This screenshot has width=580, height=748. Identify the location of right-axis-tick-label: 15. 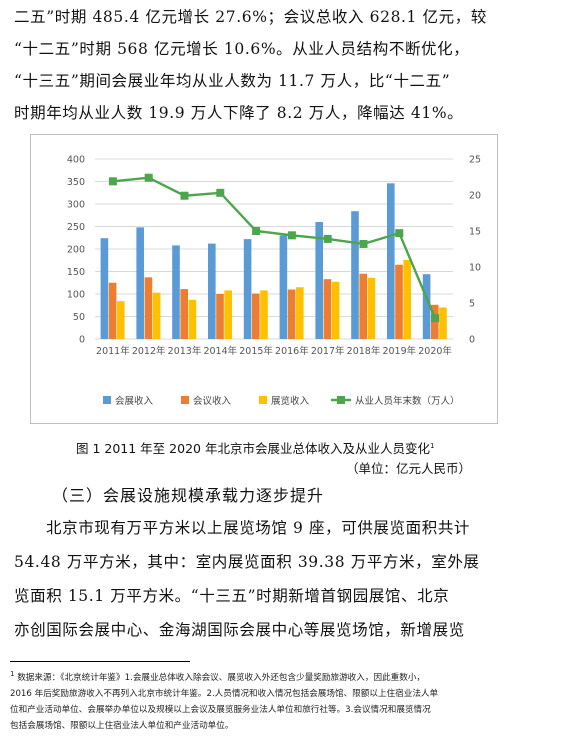
(475, 232).